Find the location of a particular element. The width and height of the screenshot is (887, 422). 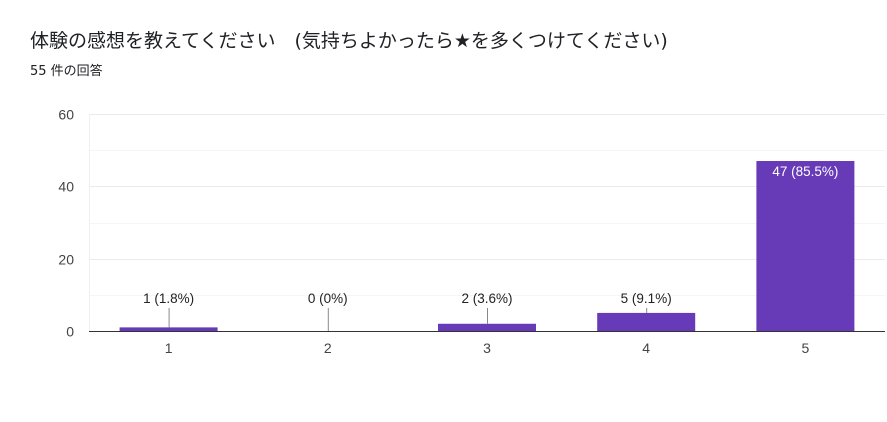

data-label: 47 (85.5%) is located at coordinates (805, 171).